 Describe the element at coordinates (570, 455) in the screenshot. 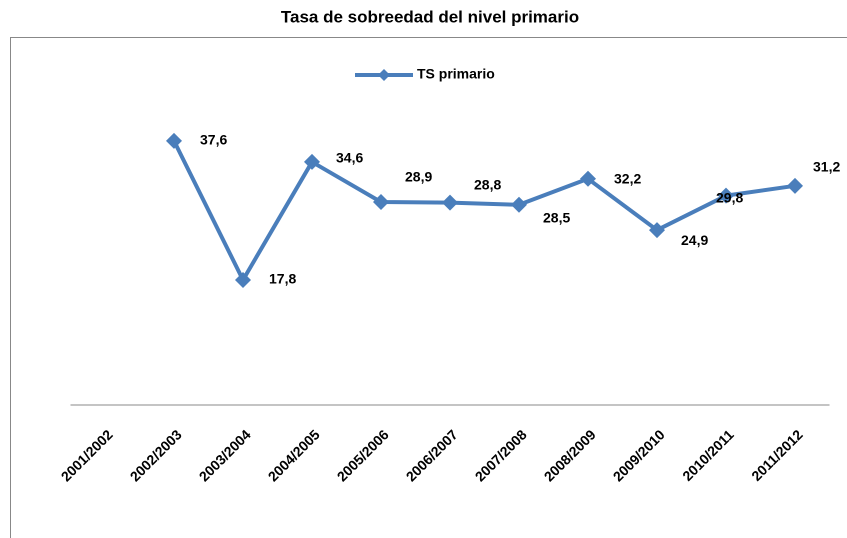

I see `x-tick-label: 2008/2009` at that location.